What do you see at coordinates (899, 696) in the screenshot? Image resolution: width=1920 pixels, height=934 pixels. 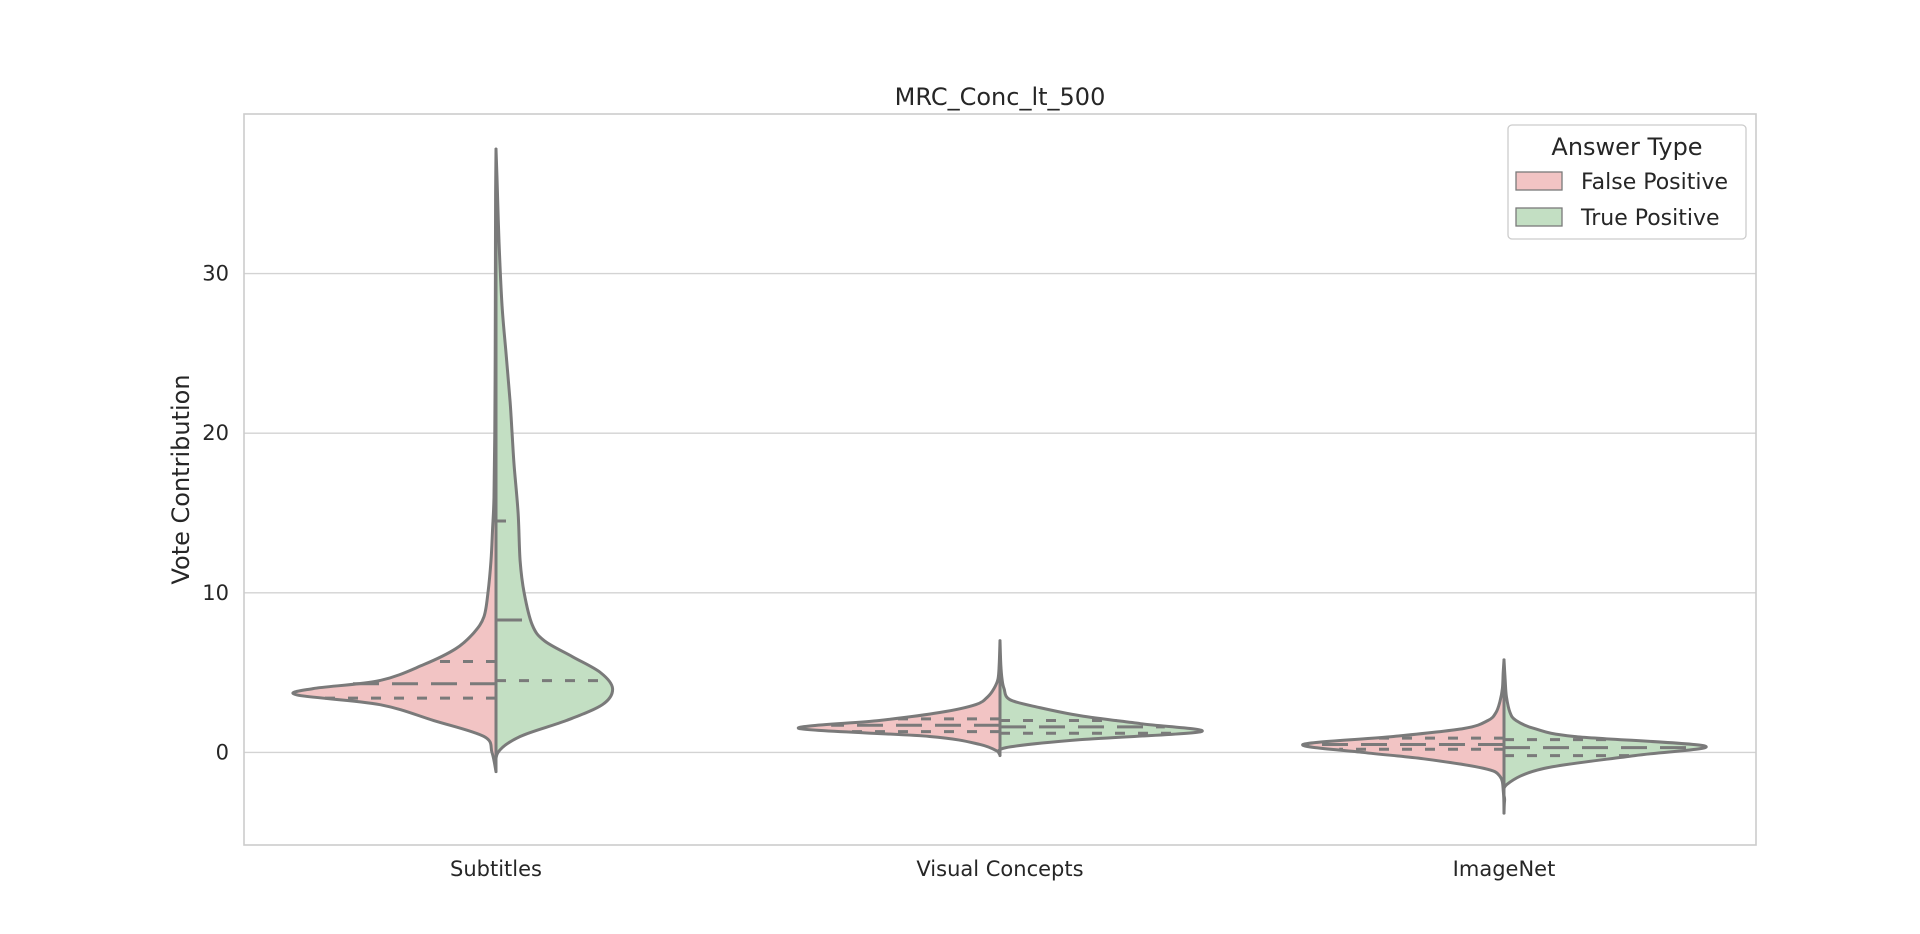 I see `violin-false-positive-visual-concepts` at bounding box center [899, 696].